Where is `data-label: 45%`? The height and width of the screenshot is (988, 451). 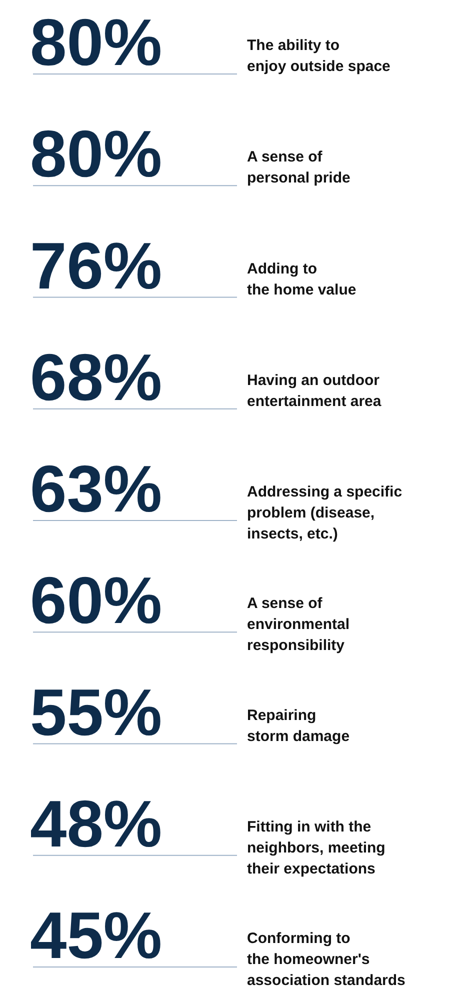
data-label: 45% is located at coordinates (96, 935).